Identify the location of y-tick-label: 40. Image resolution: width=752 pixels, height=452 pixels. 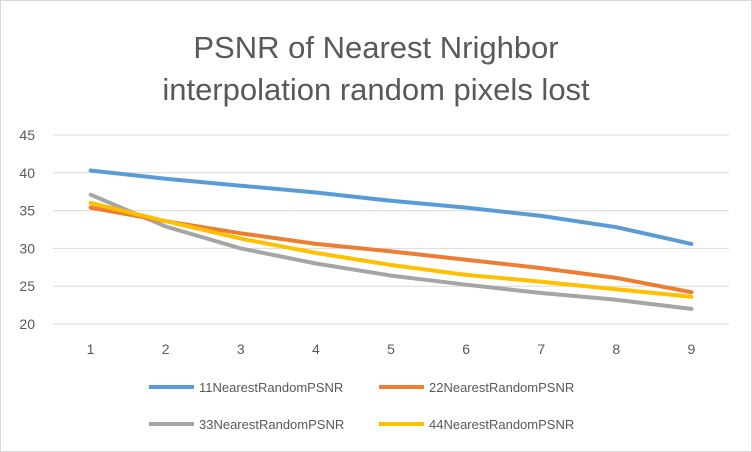
(27, 173).